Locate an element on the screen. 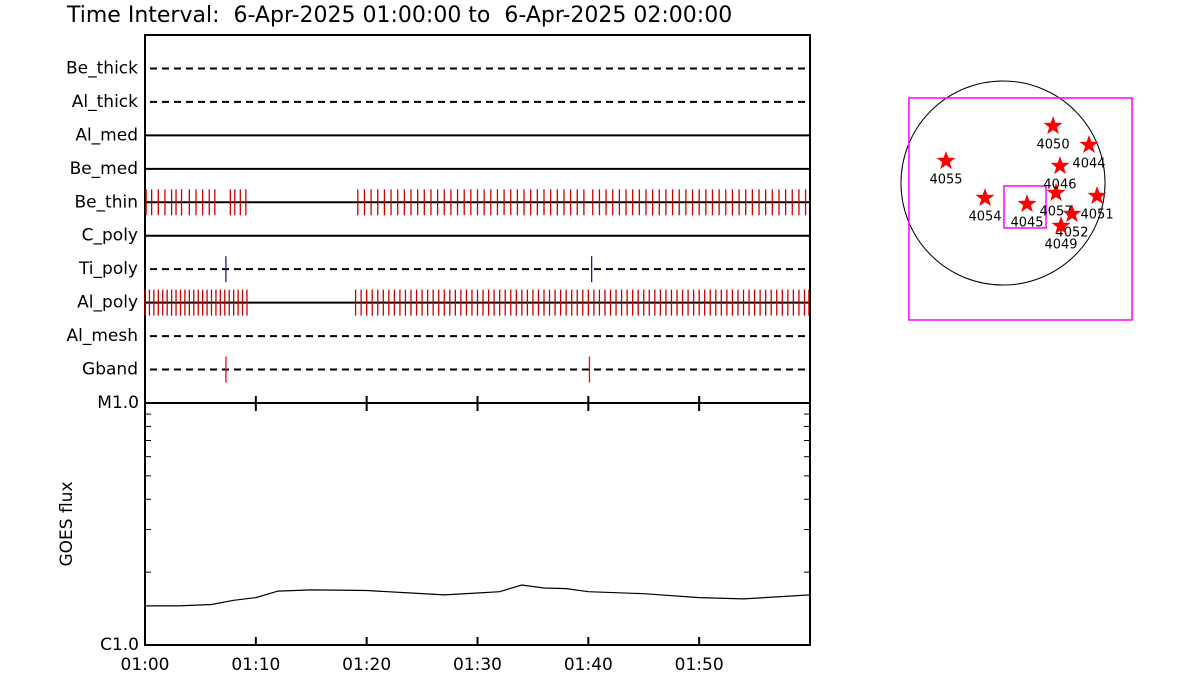 The image size is (1200, 700). x-tick-label: 01:10 is located at coordinates (255, 665).